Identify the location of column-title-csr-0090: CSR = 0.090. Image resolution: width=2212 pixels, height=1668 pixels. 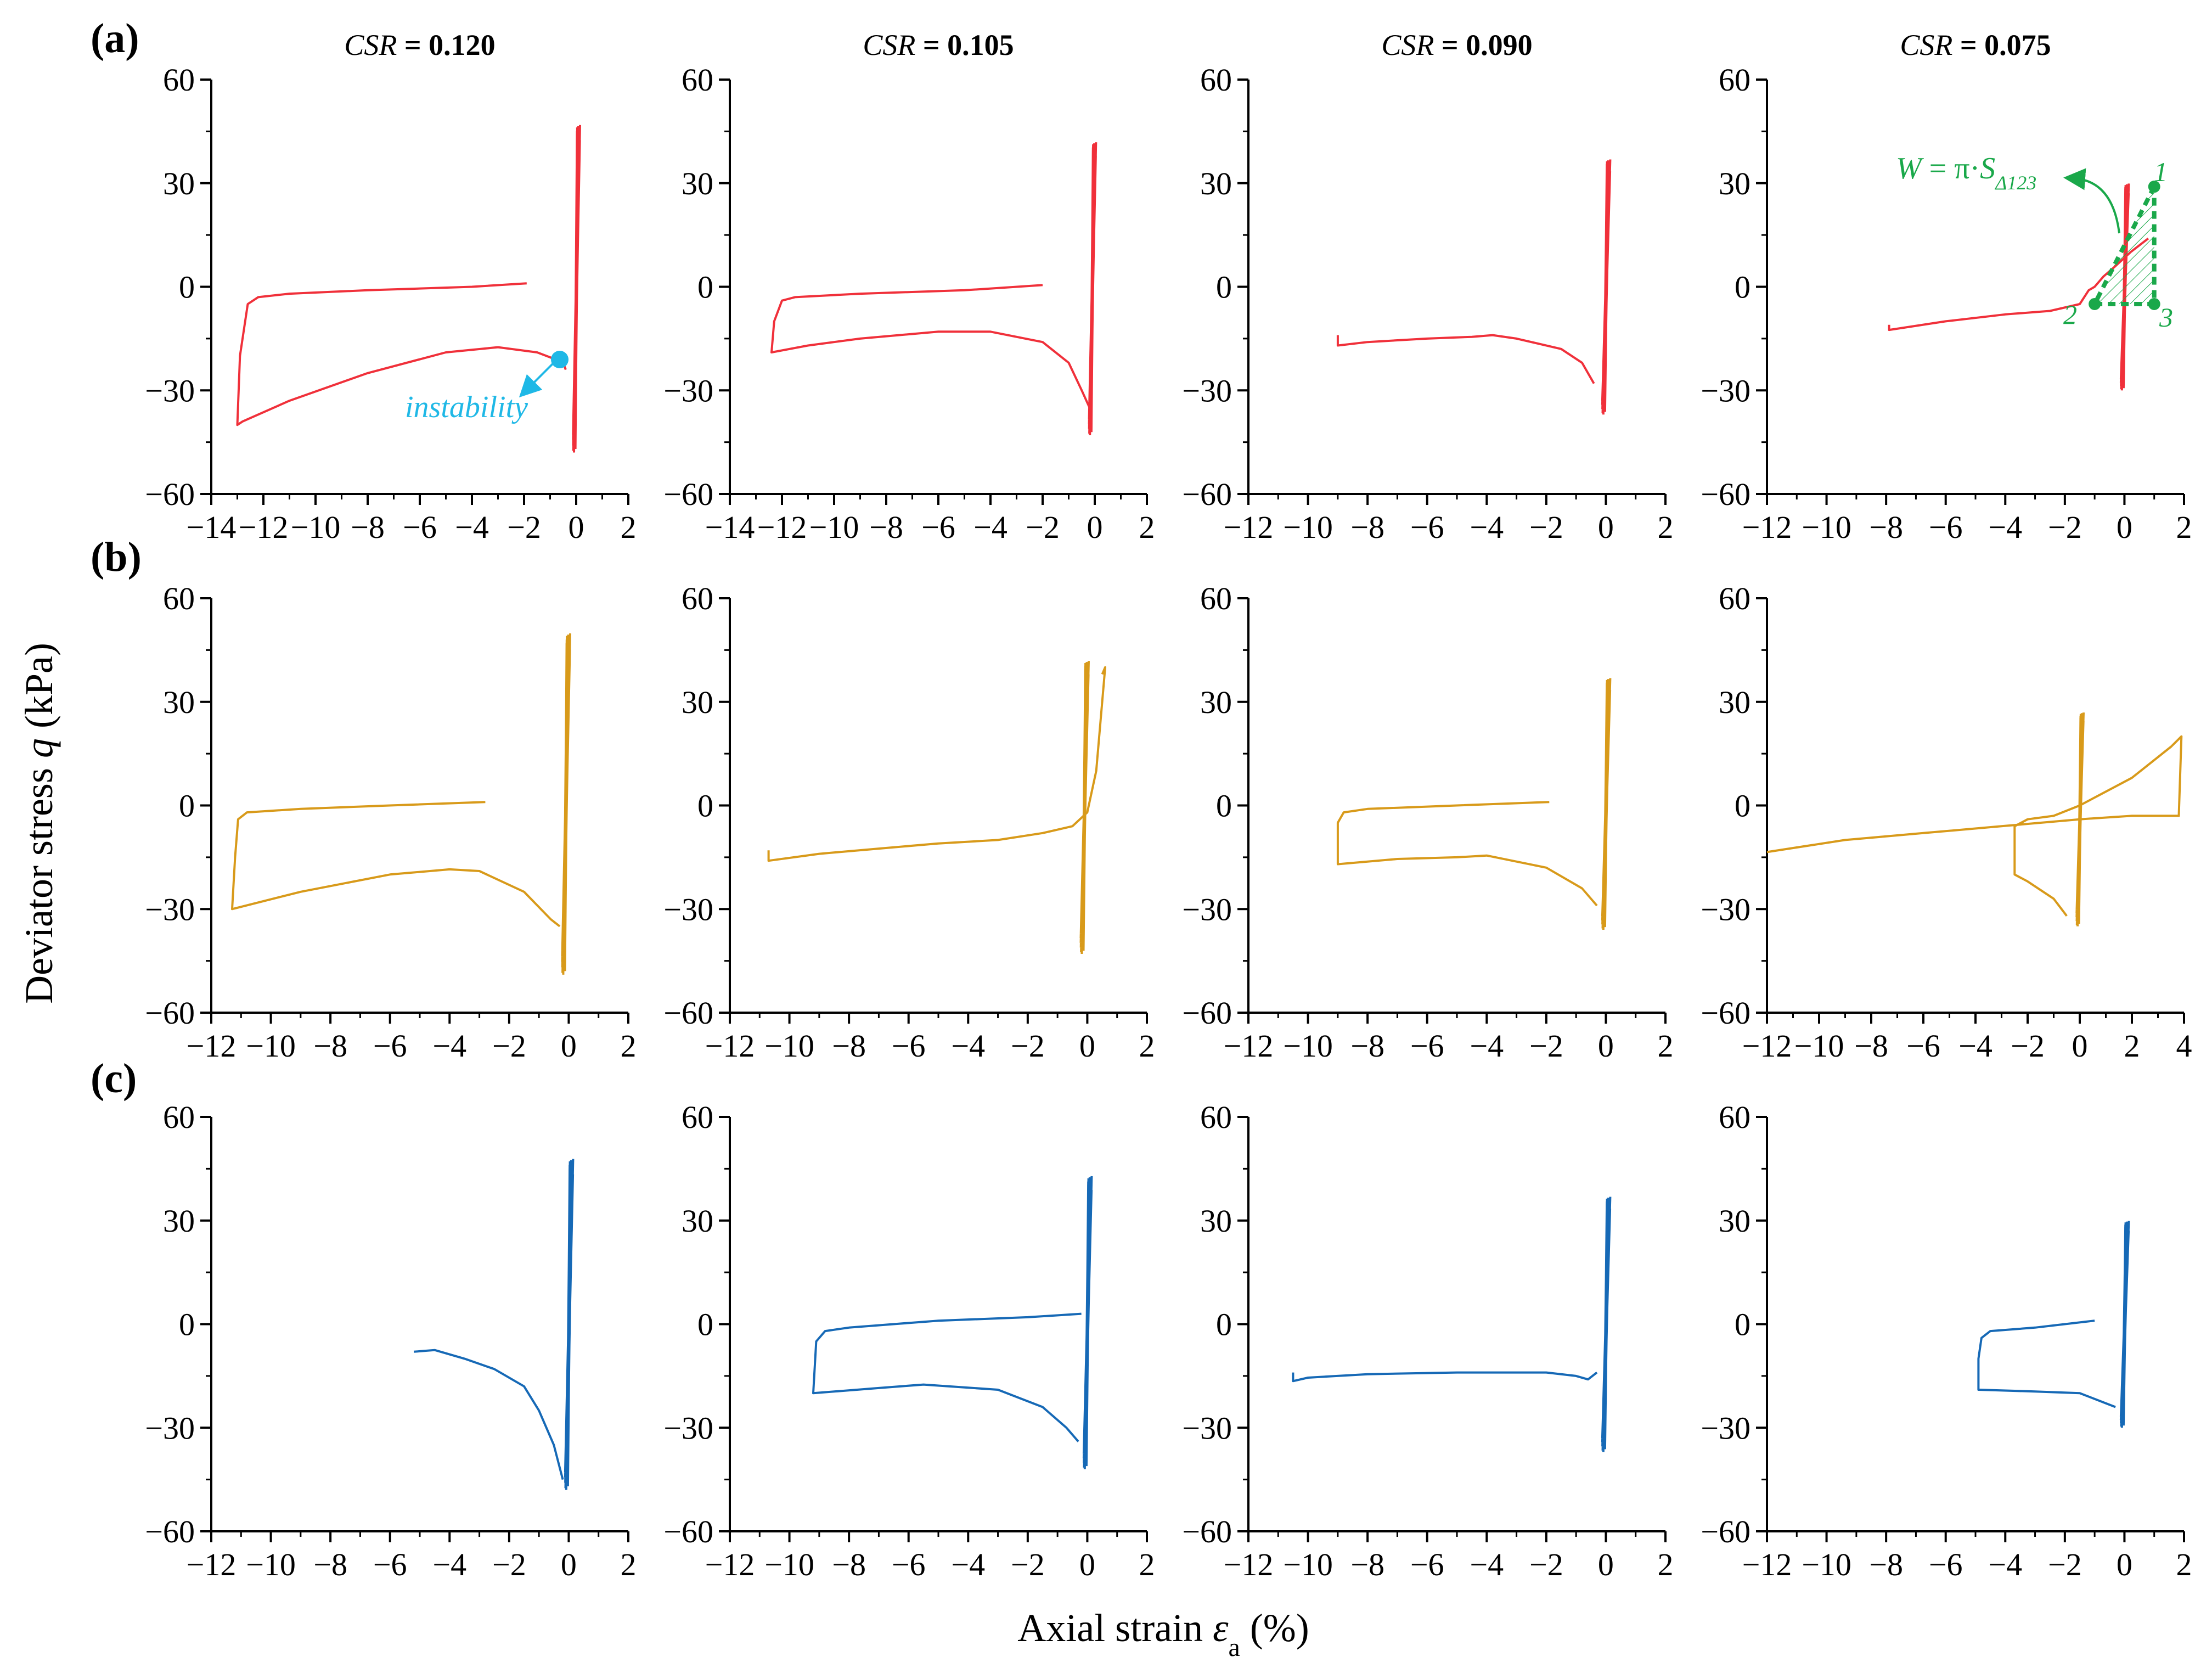
(1457, 45).